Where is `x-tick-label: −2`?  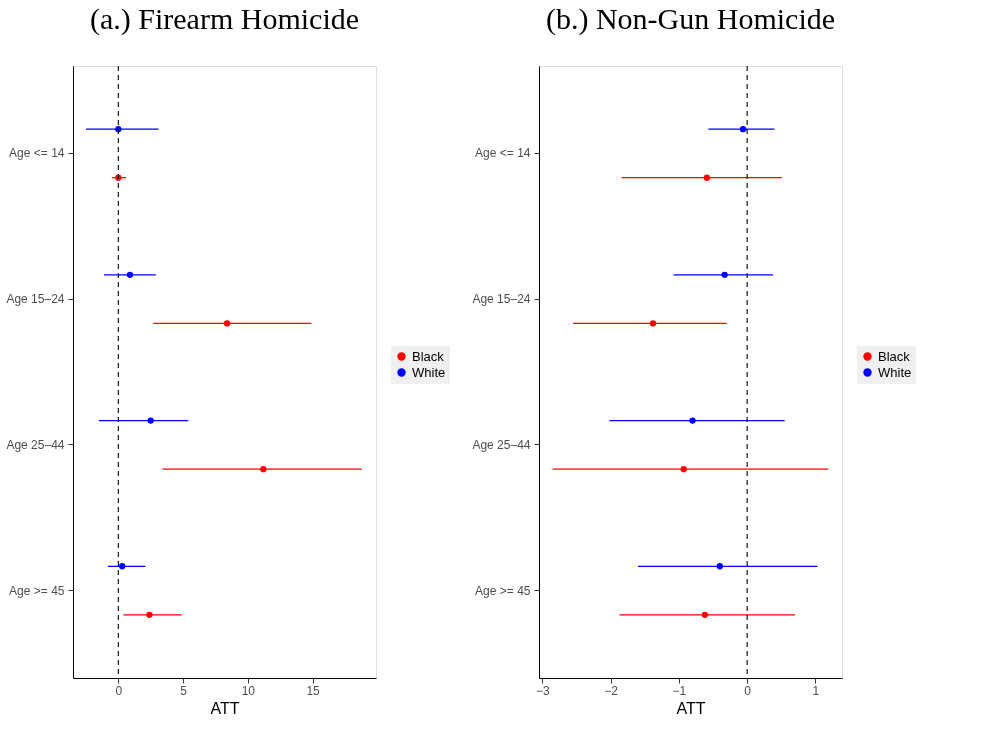
x-tick-label: −2 is located at coordinates (611, 690).